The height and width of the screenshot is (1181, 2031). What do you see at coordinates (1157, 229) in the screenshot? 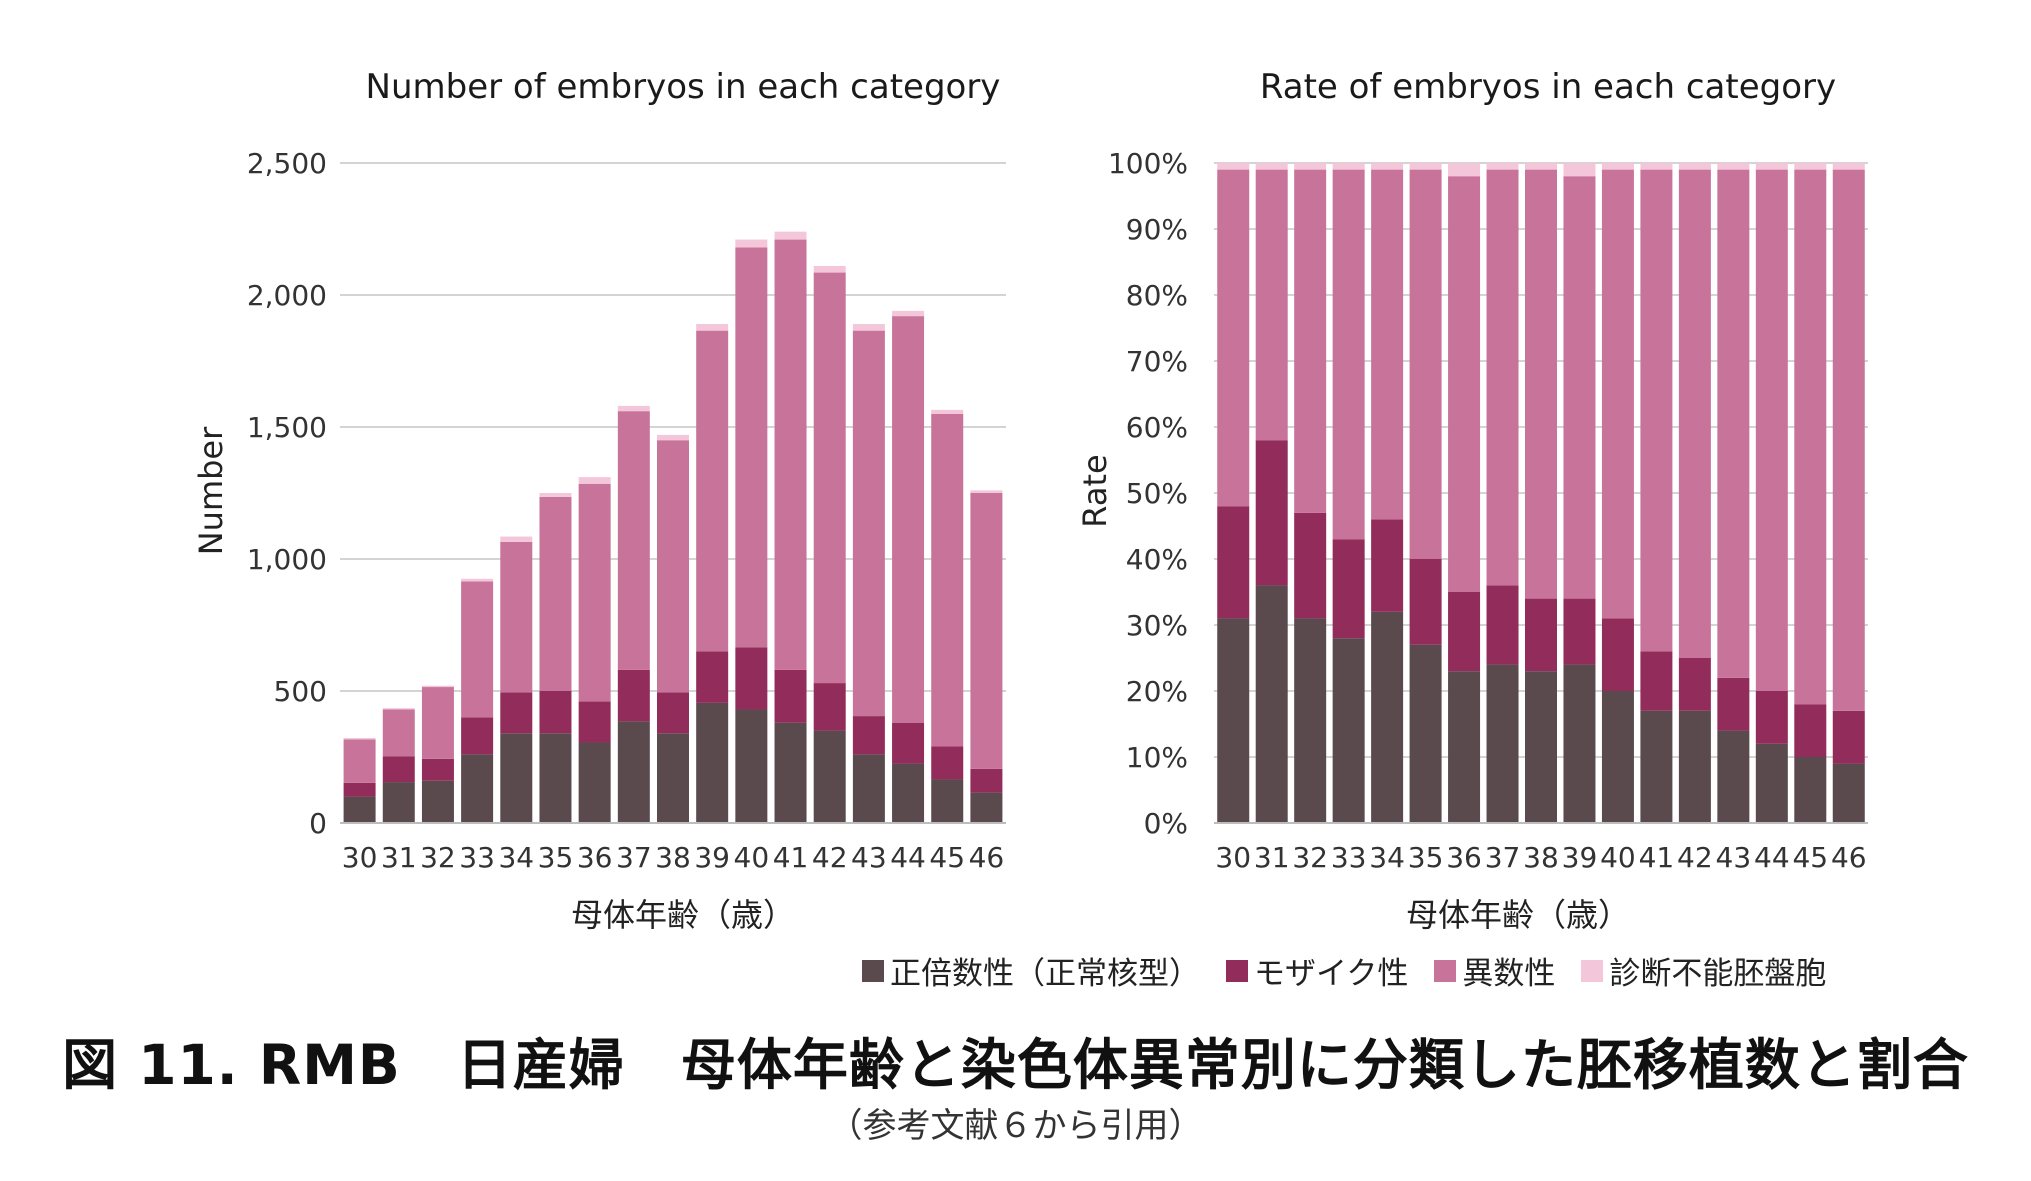
I see `y-tick-label: 90%` at bounding box center [1157, 229].